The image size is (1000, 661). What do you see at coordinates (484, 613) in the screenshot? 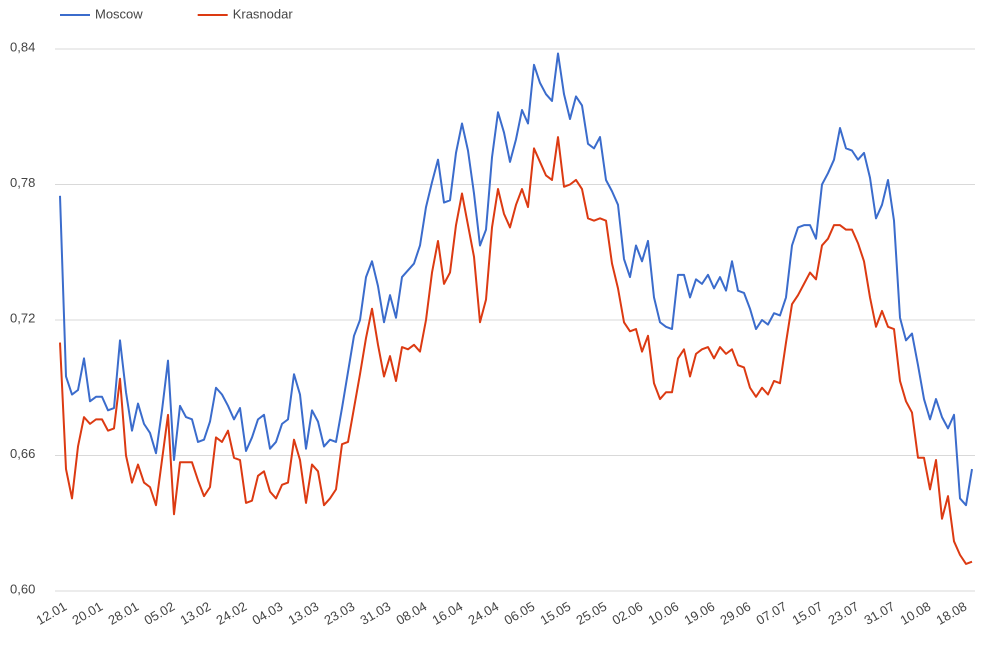
I see `x-tick-label: 24.04` at bounding box center [484, 613].